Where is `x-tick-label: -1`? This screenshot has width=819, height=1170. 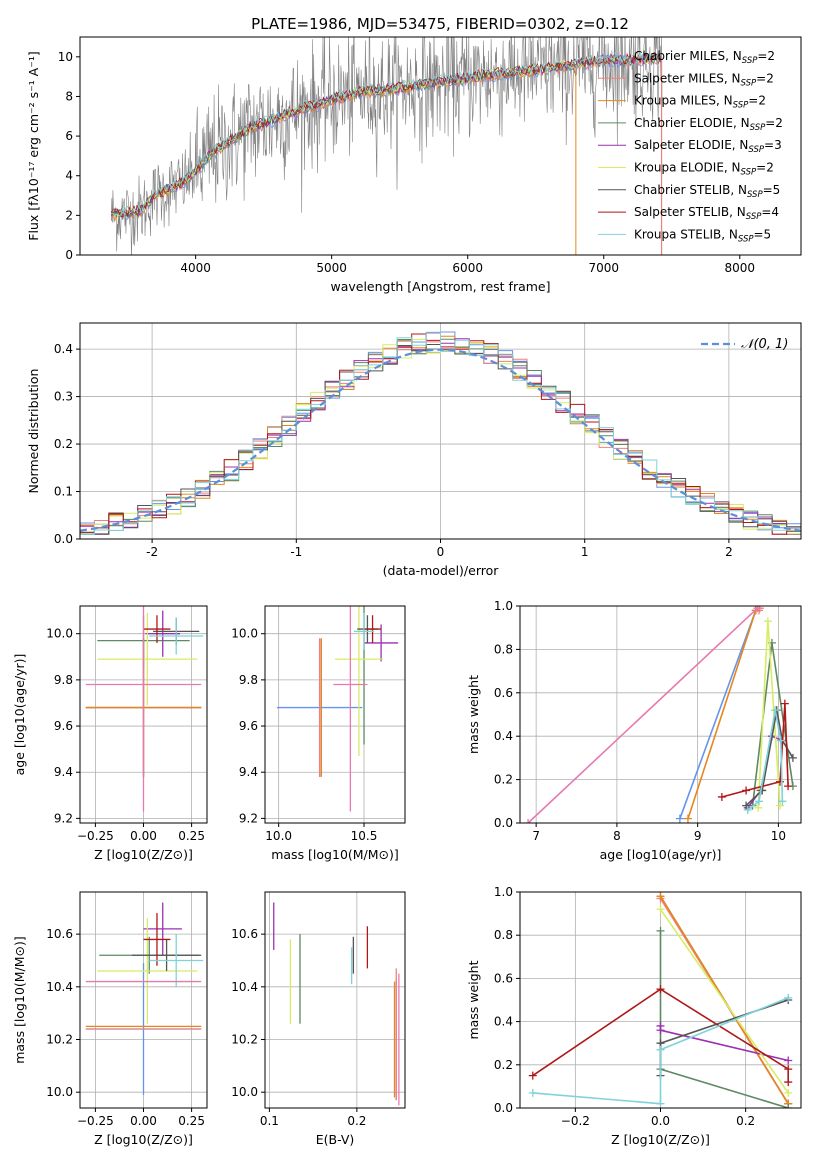
x-tick-label: -1 is located at coordinates (296, 552).